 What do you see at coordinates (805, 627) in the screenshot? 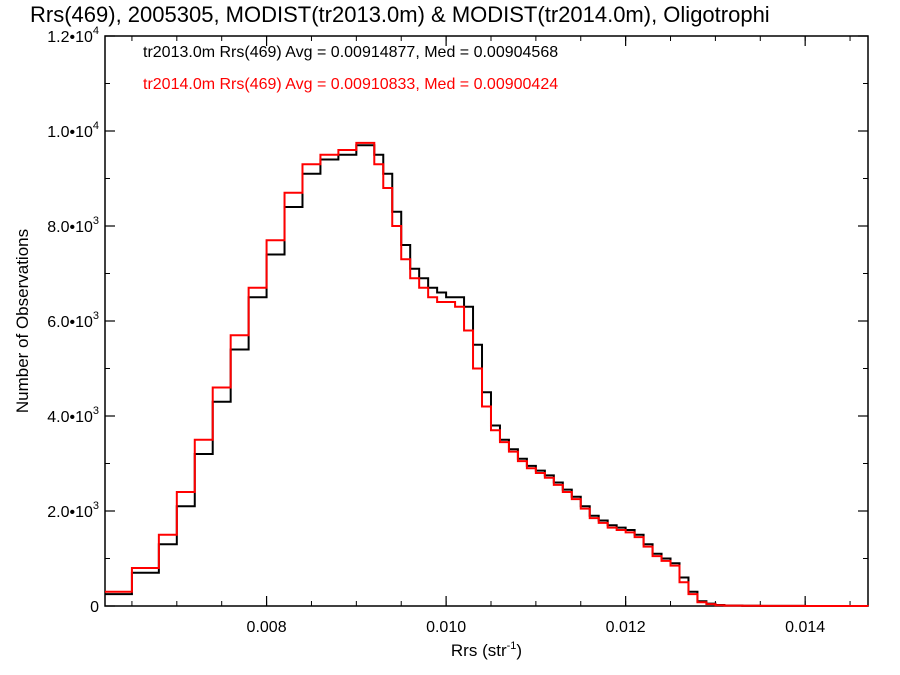
I see `x-tick-label-3: 0.014` at bounding box center [805, 627].